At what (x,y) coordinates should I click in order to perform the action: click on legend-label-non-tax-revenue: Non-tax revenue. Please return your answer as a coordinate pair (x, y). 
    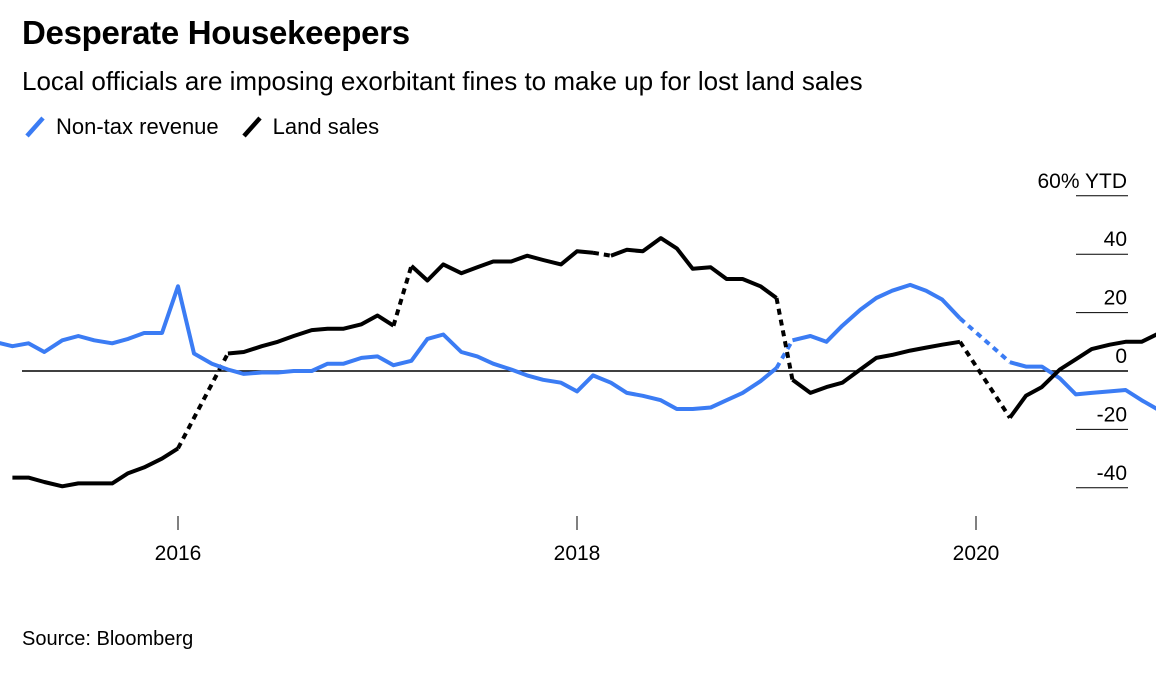
    Looking at the image, I should click on (137, 126).